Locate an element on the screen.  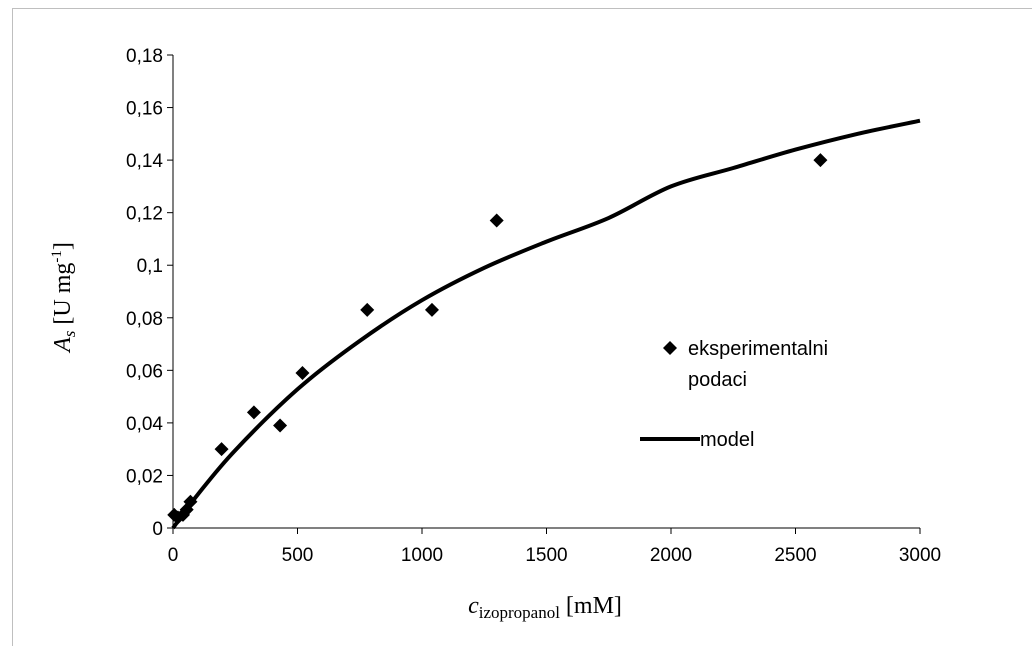
y-title-unit-pre: [U mg is located at coordinates (63, 297).